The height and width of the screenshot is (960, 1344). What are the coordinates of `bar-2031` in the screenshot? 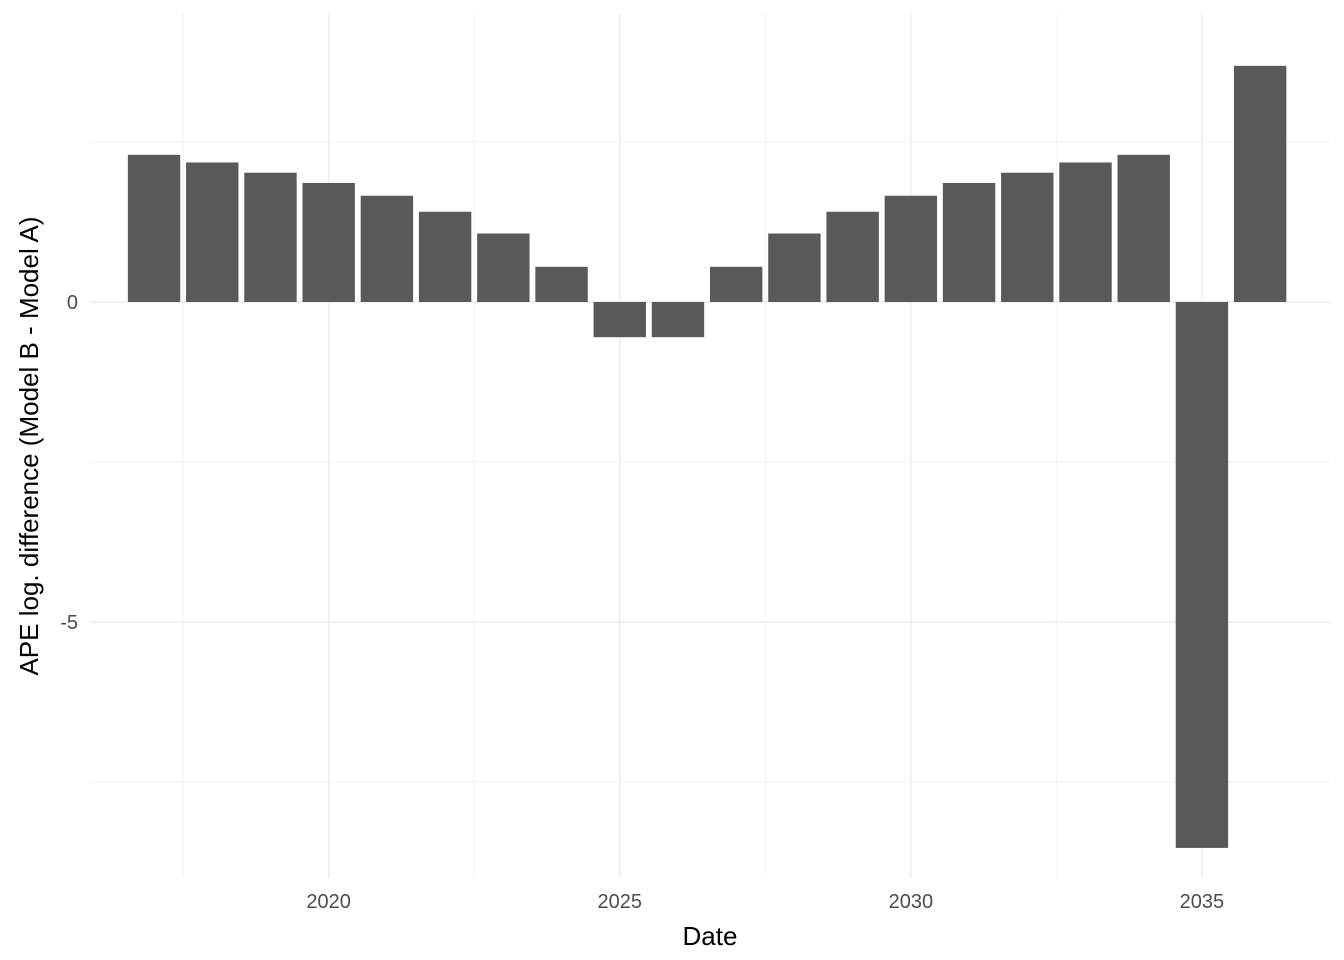 It's located at (969, 242).